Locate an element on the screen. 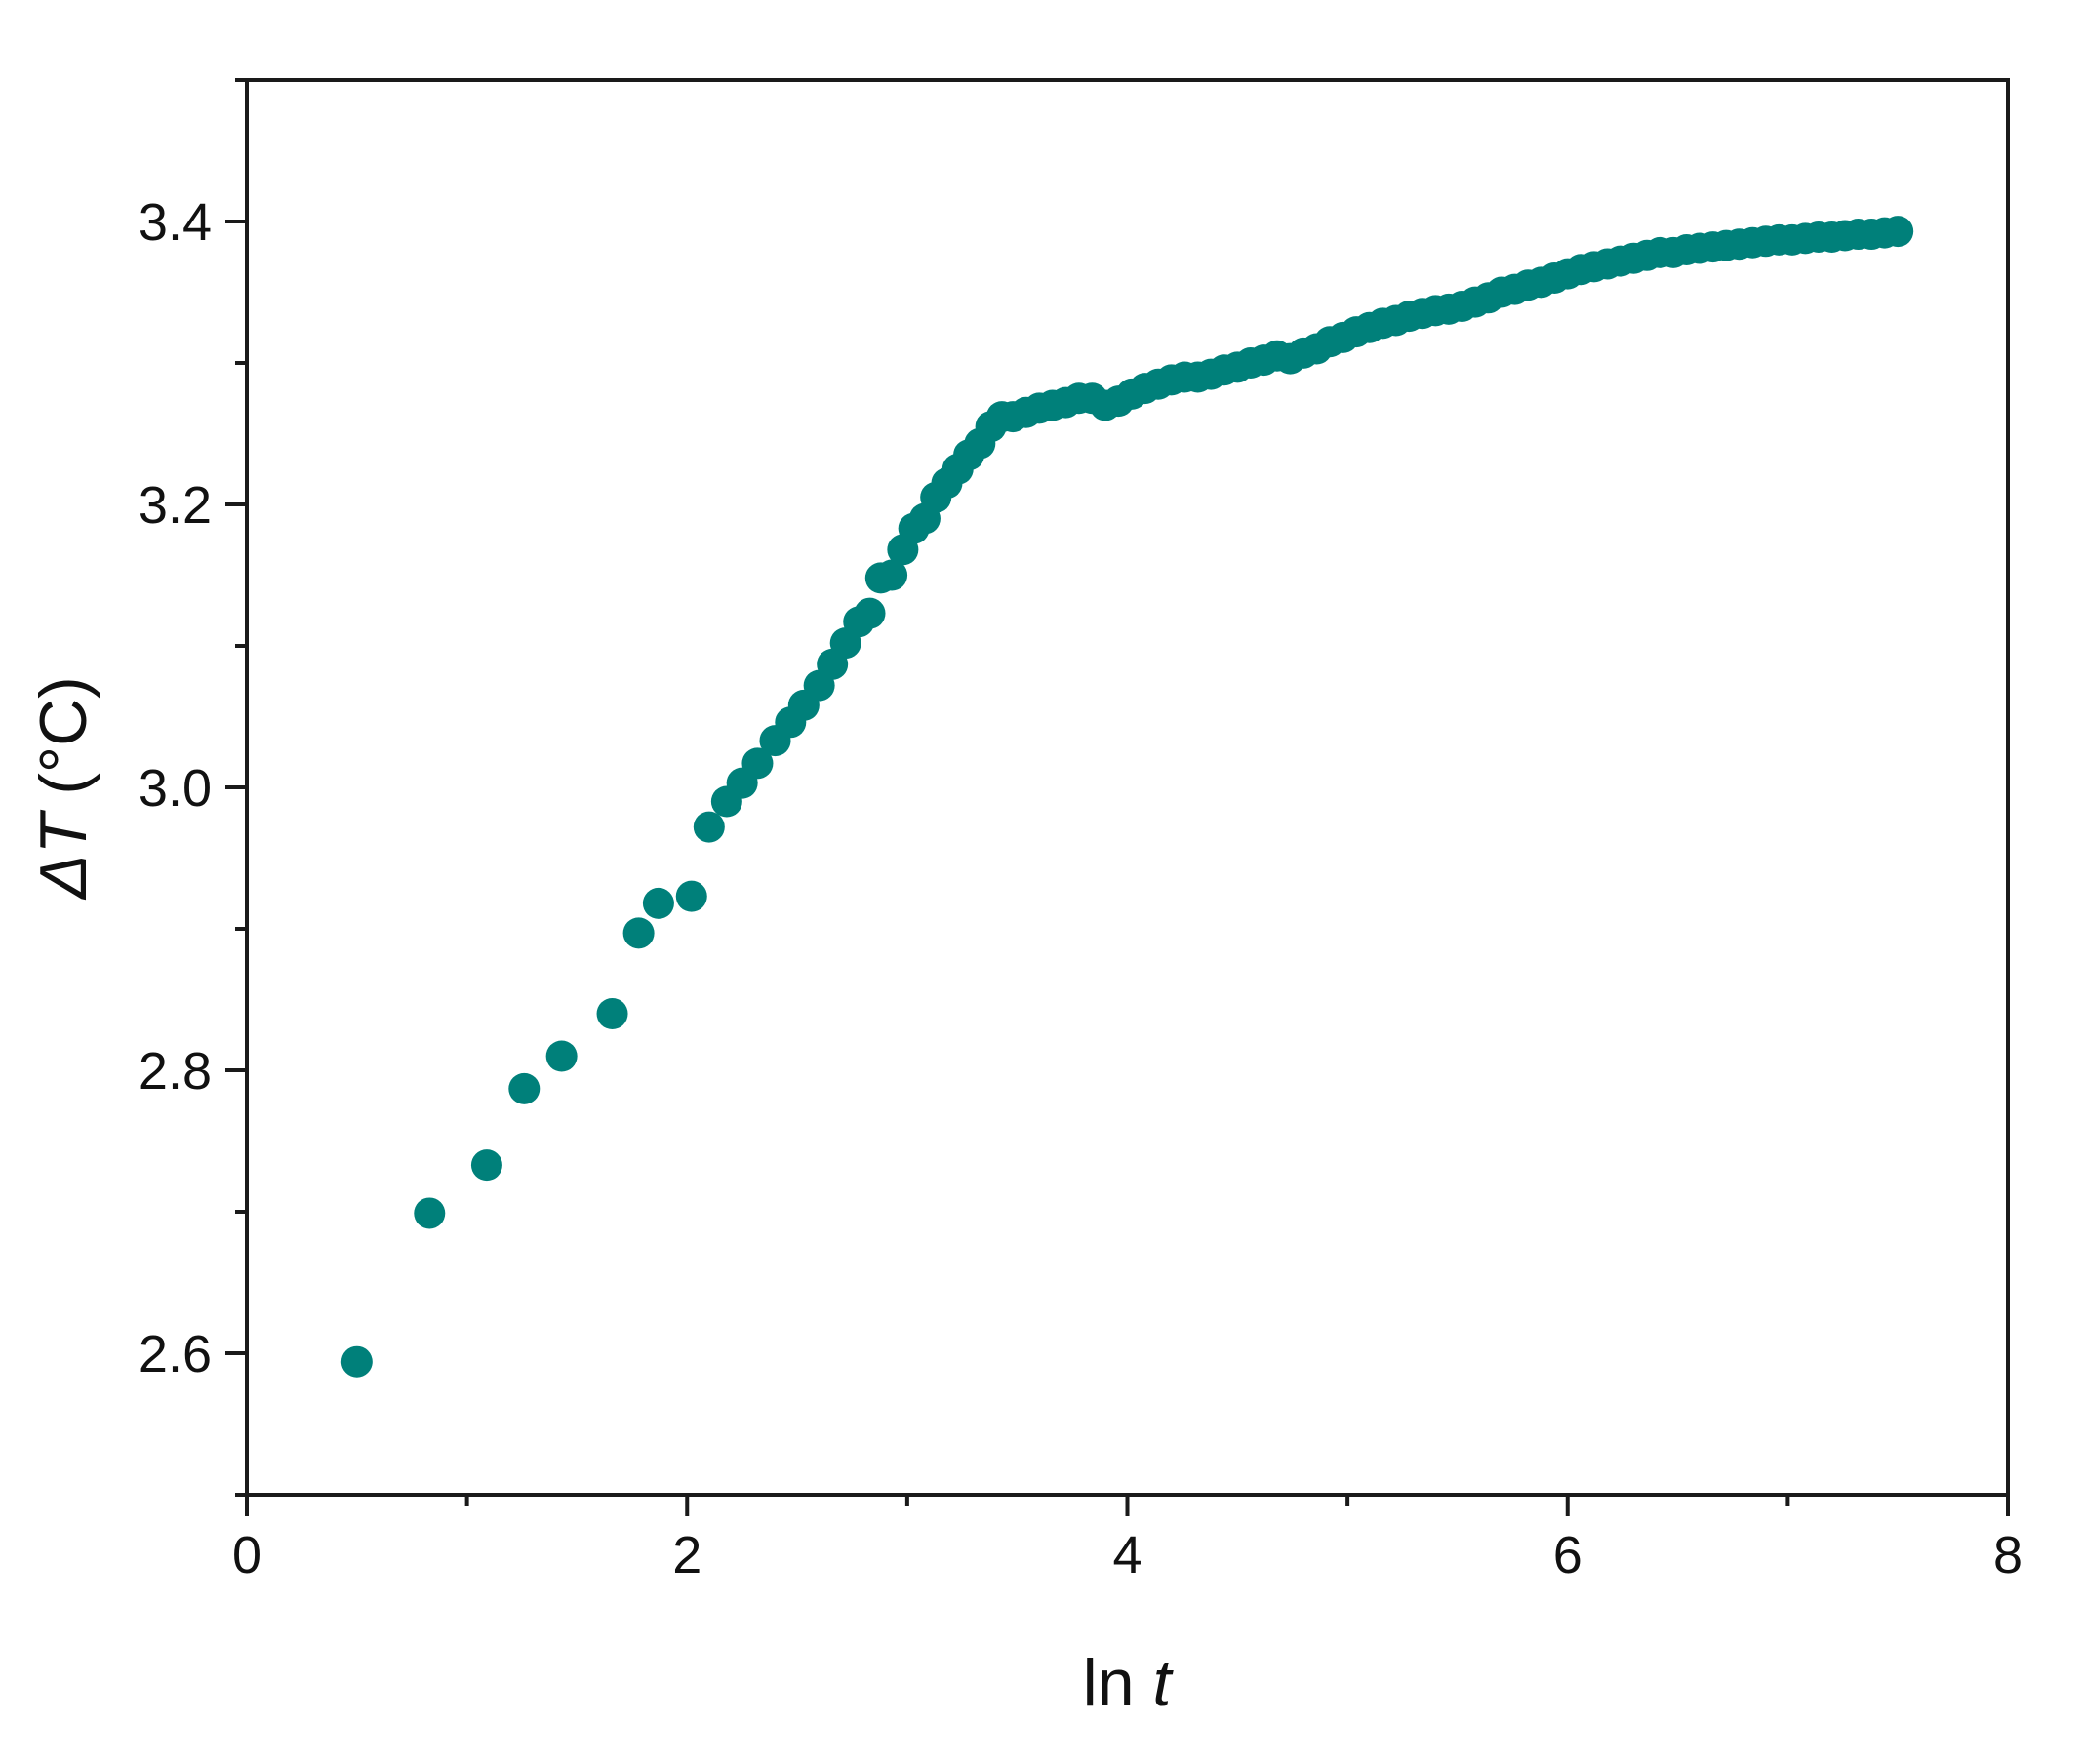  x-tick-label: 0 is located at coordinates (246, 1555).